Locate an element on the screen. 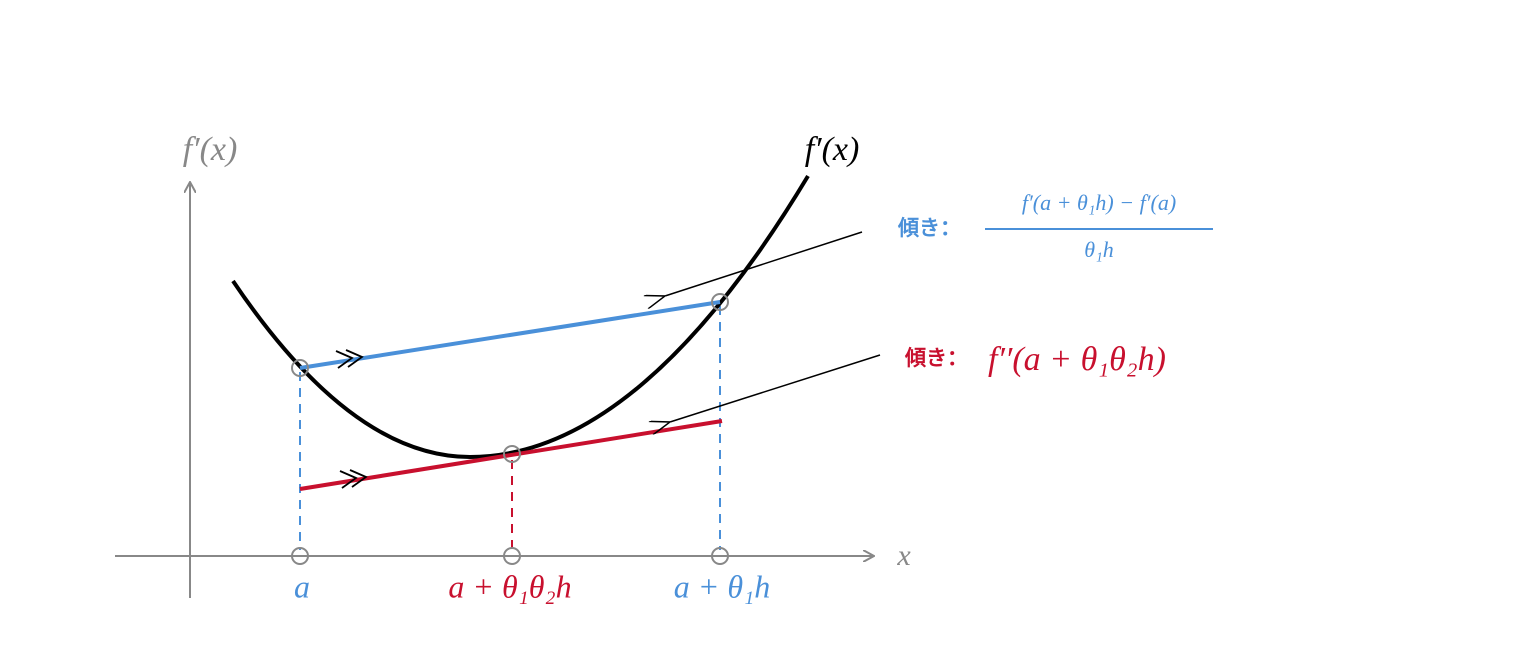 This screenshot has height=648, width=1536. secant-line is located at coordinates (510, 335).